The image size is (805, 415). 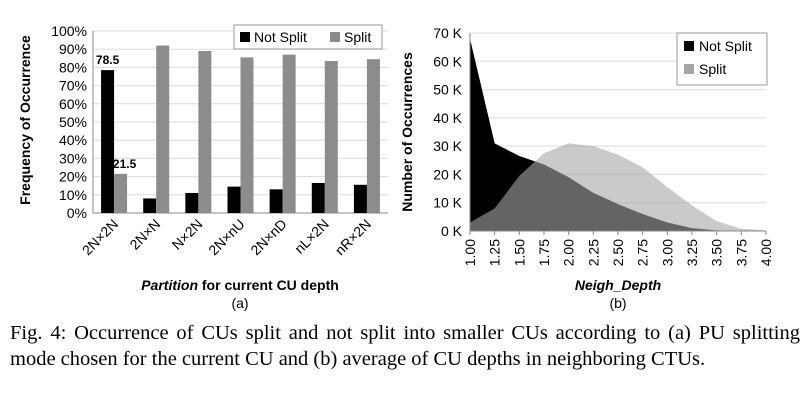 I want to click on y-tick-label: 50 K, so click(x=447, y=90).